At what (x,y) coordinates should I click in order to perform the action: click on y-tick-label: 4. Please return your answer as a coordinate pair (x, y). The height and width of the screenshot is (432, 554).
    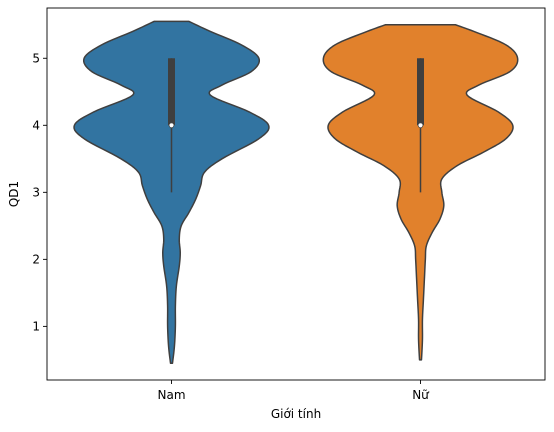
    Looking at the image, I should click on (36, 125).